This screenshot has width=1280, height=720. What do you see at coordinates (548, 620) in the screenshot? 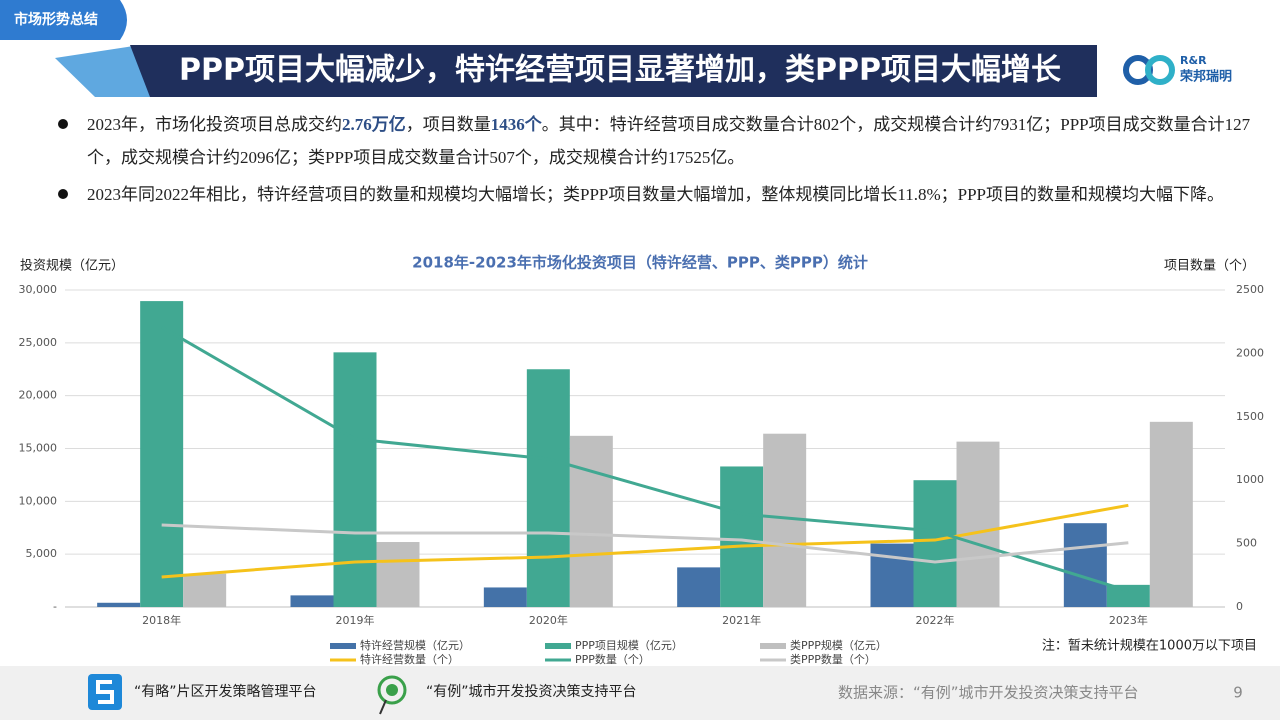
I see `x-tick-label: 2020年` at bounding box center [548, 620].